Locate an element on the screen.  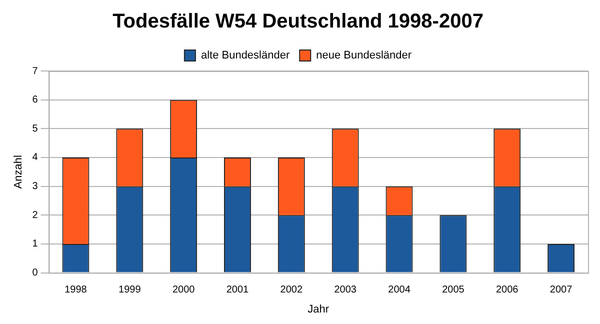
y-tick-label: 3 is located at coordinates (35, 186).